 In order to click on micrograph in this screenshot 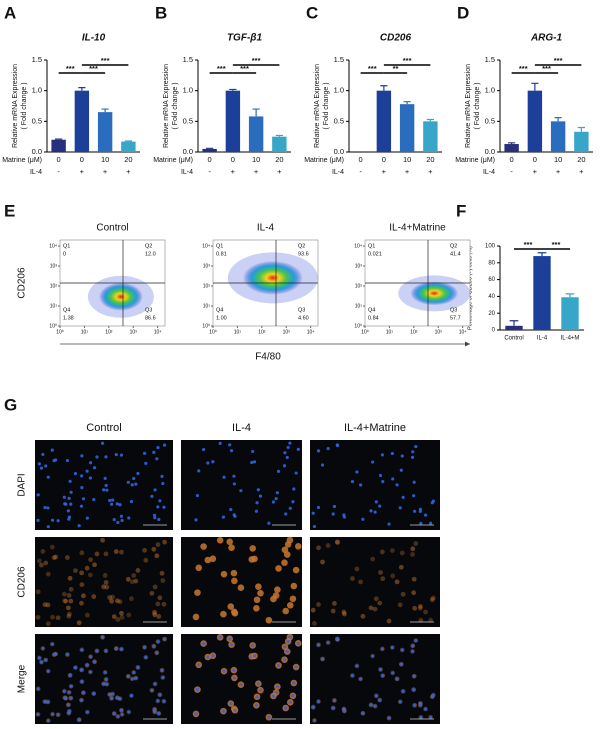, I will do `click(104, 679)`.